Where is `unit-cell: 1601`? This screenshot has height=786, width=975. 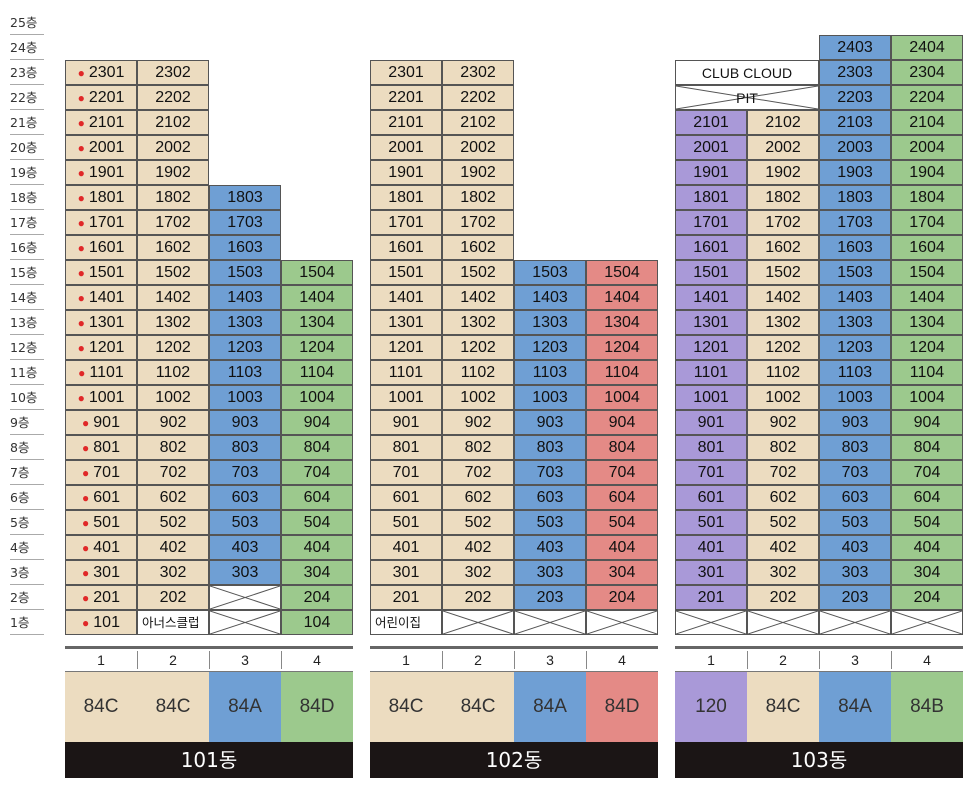 unit-cell: 1601 is located at coordinates (406, 247).